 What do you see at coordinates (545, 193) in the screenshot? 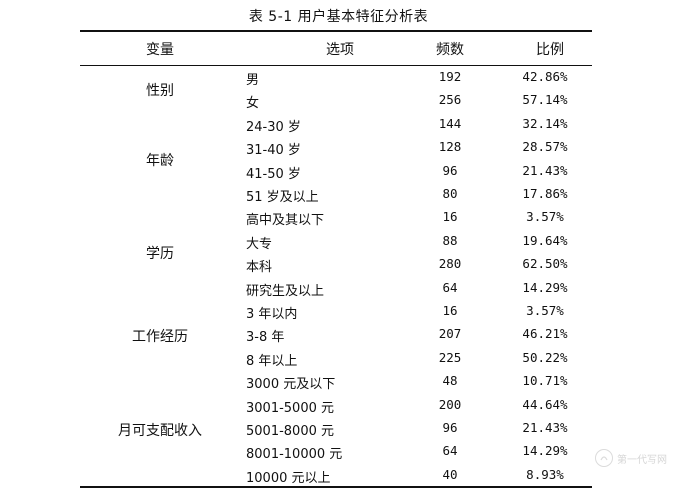
I see `ratio-cell: 17.86%` at bounding box center [545, 193].